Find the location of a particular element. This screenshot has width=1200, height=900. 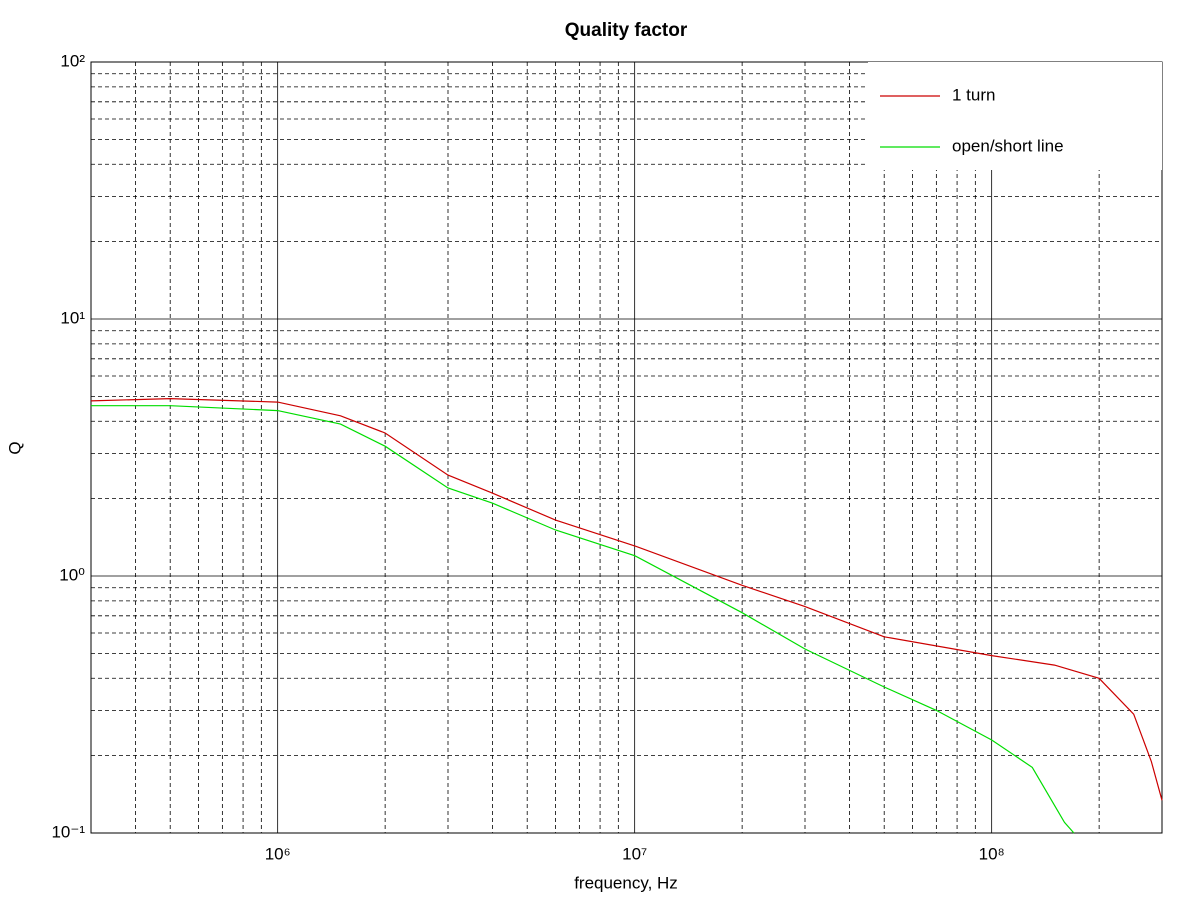

y-tick-label: 10⁻¹ is located at coordinates (68, 831).